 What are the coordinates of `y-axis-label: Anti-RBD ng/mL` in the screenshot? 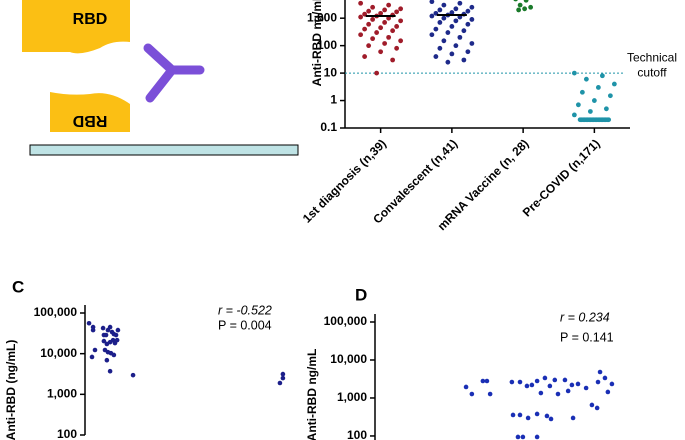 It's located at (312, 394).